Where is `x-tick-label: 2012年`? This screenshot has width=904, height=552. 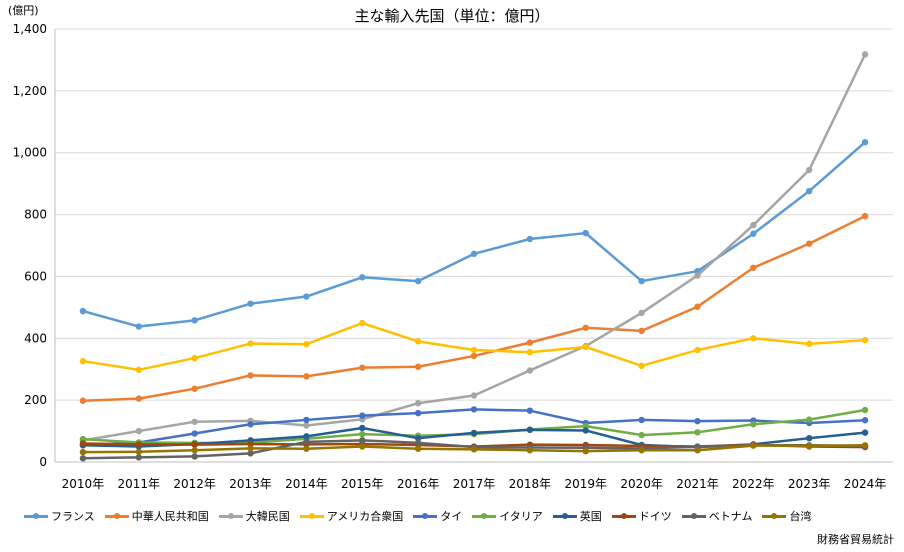 x-tick-label: 2012年 is located at coordinates (194, 484).